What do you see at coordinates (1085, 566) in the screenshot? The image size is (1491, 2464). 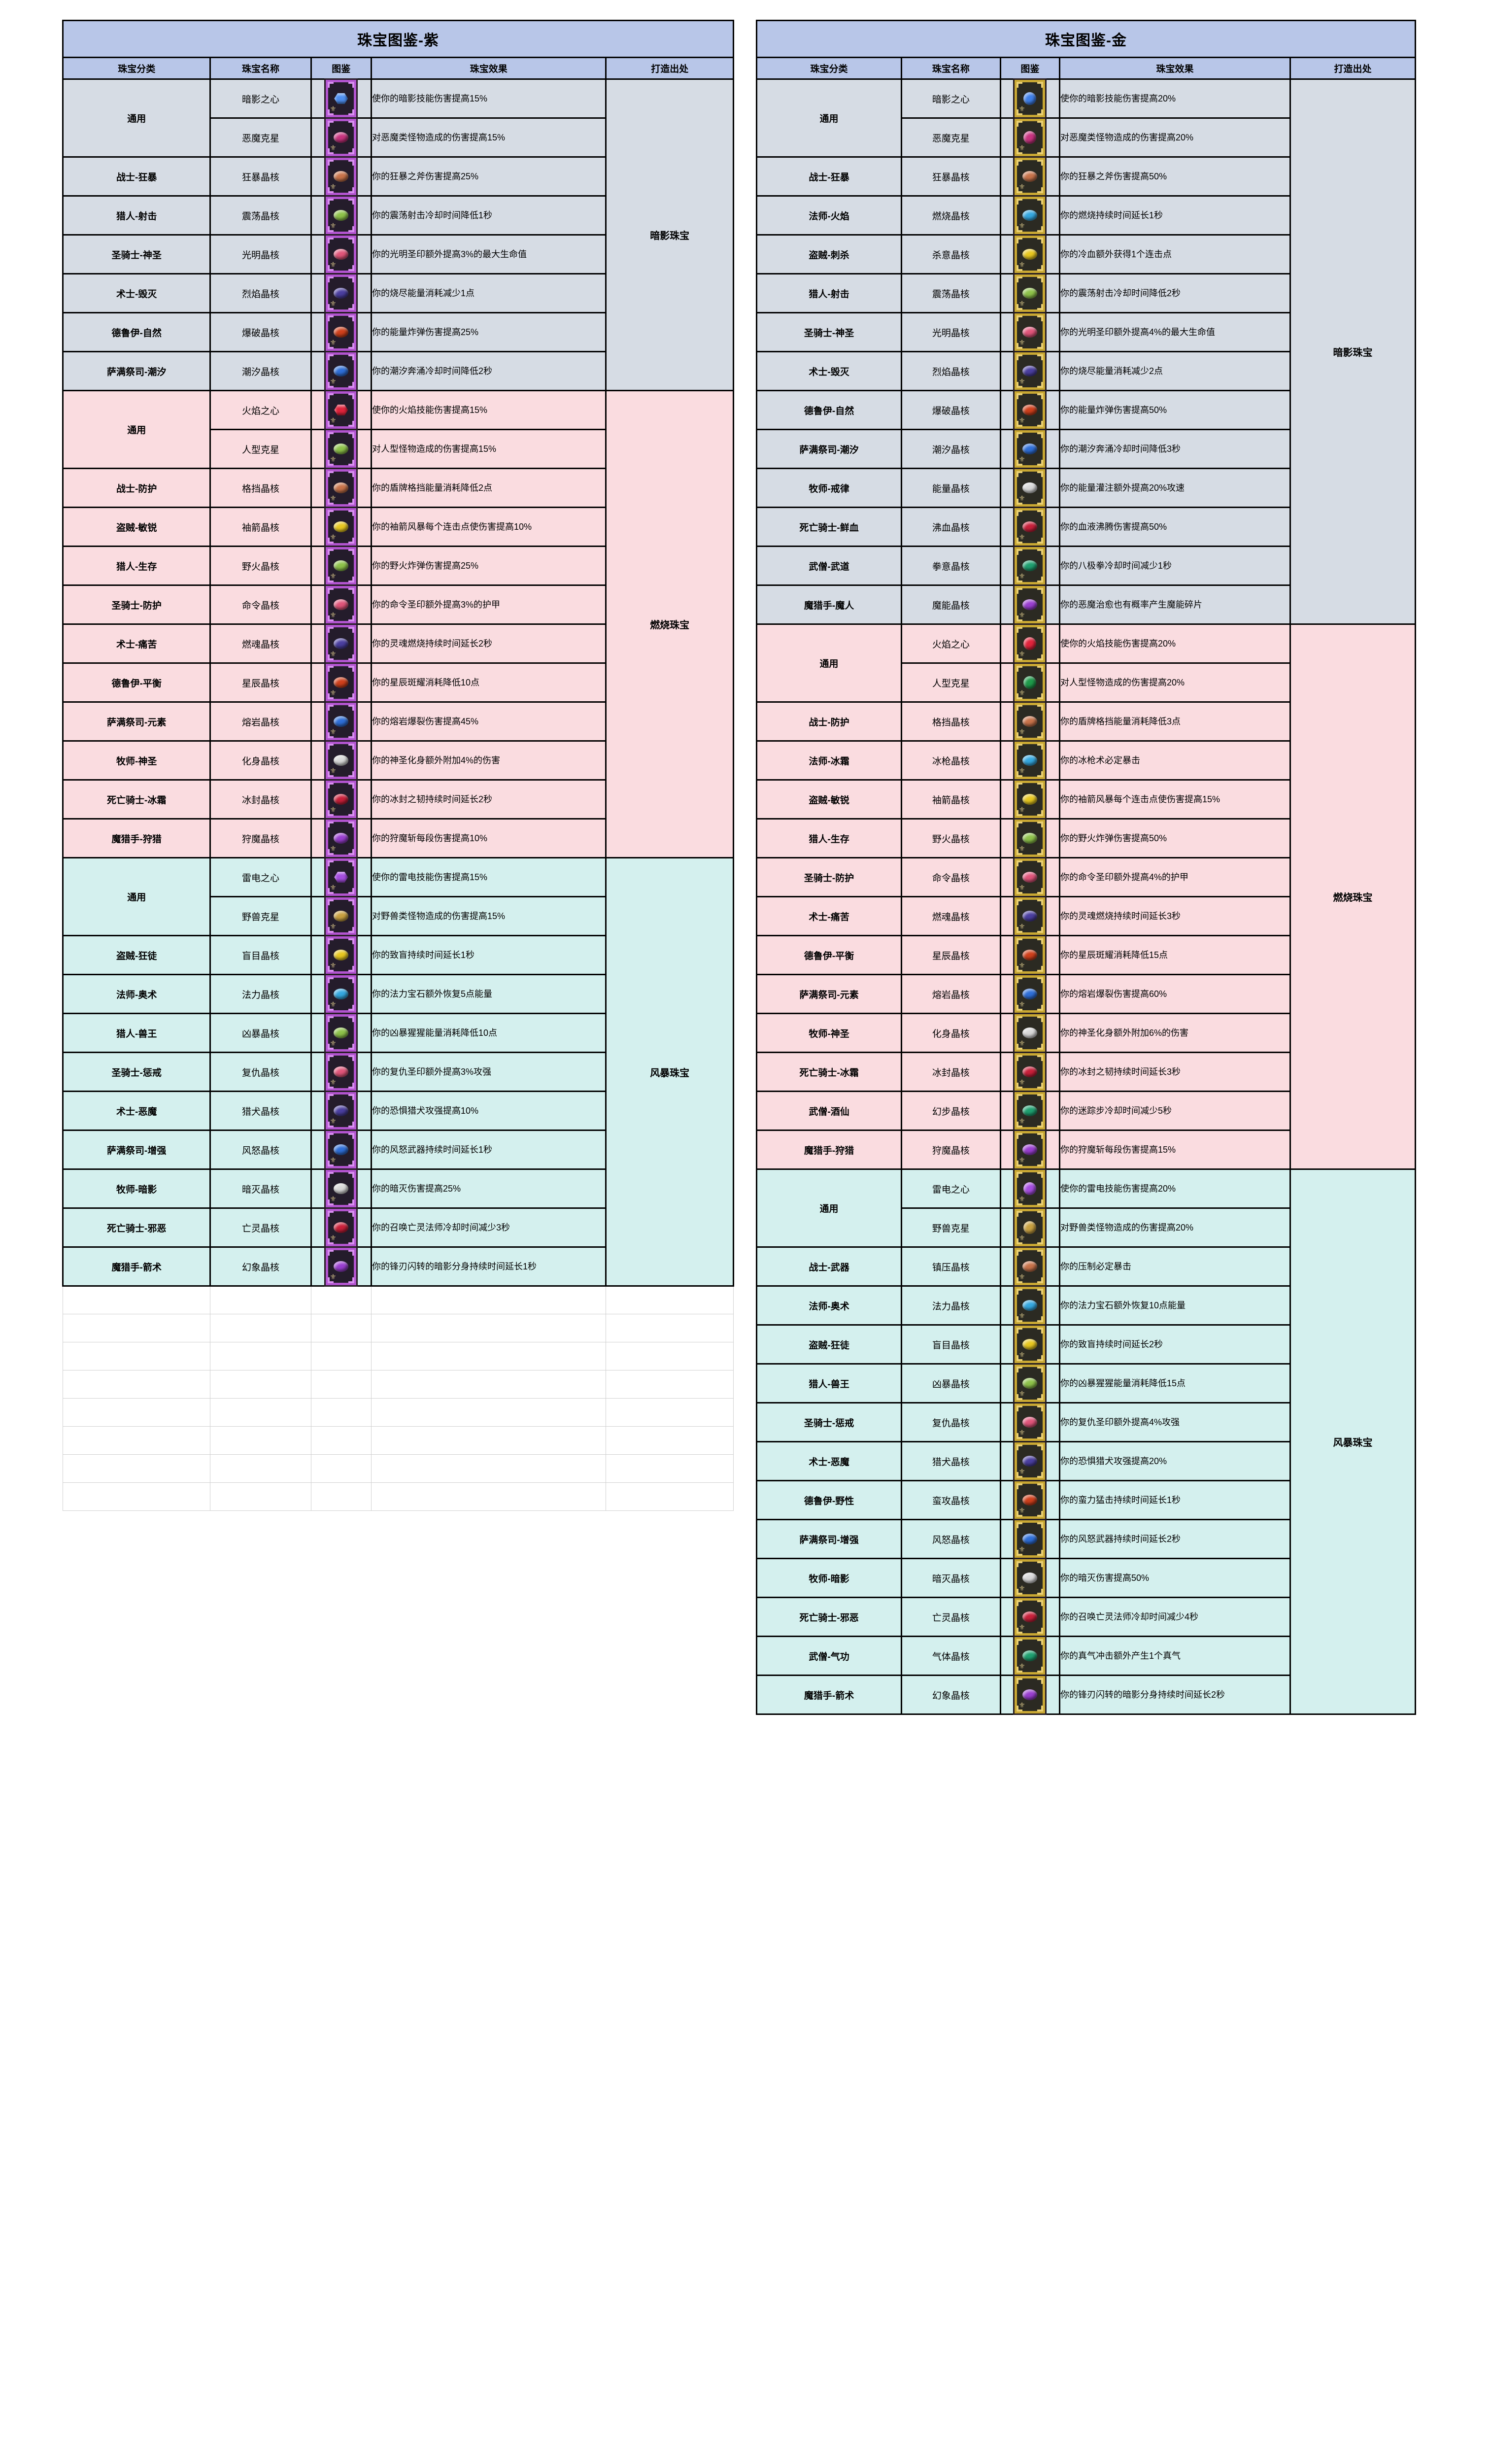 I see `table-row: 武僧-武道 拳意晶核 ⚜ 你的八极拳冷却时间减少1秒` at bounding box center [1085, 566].